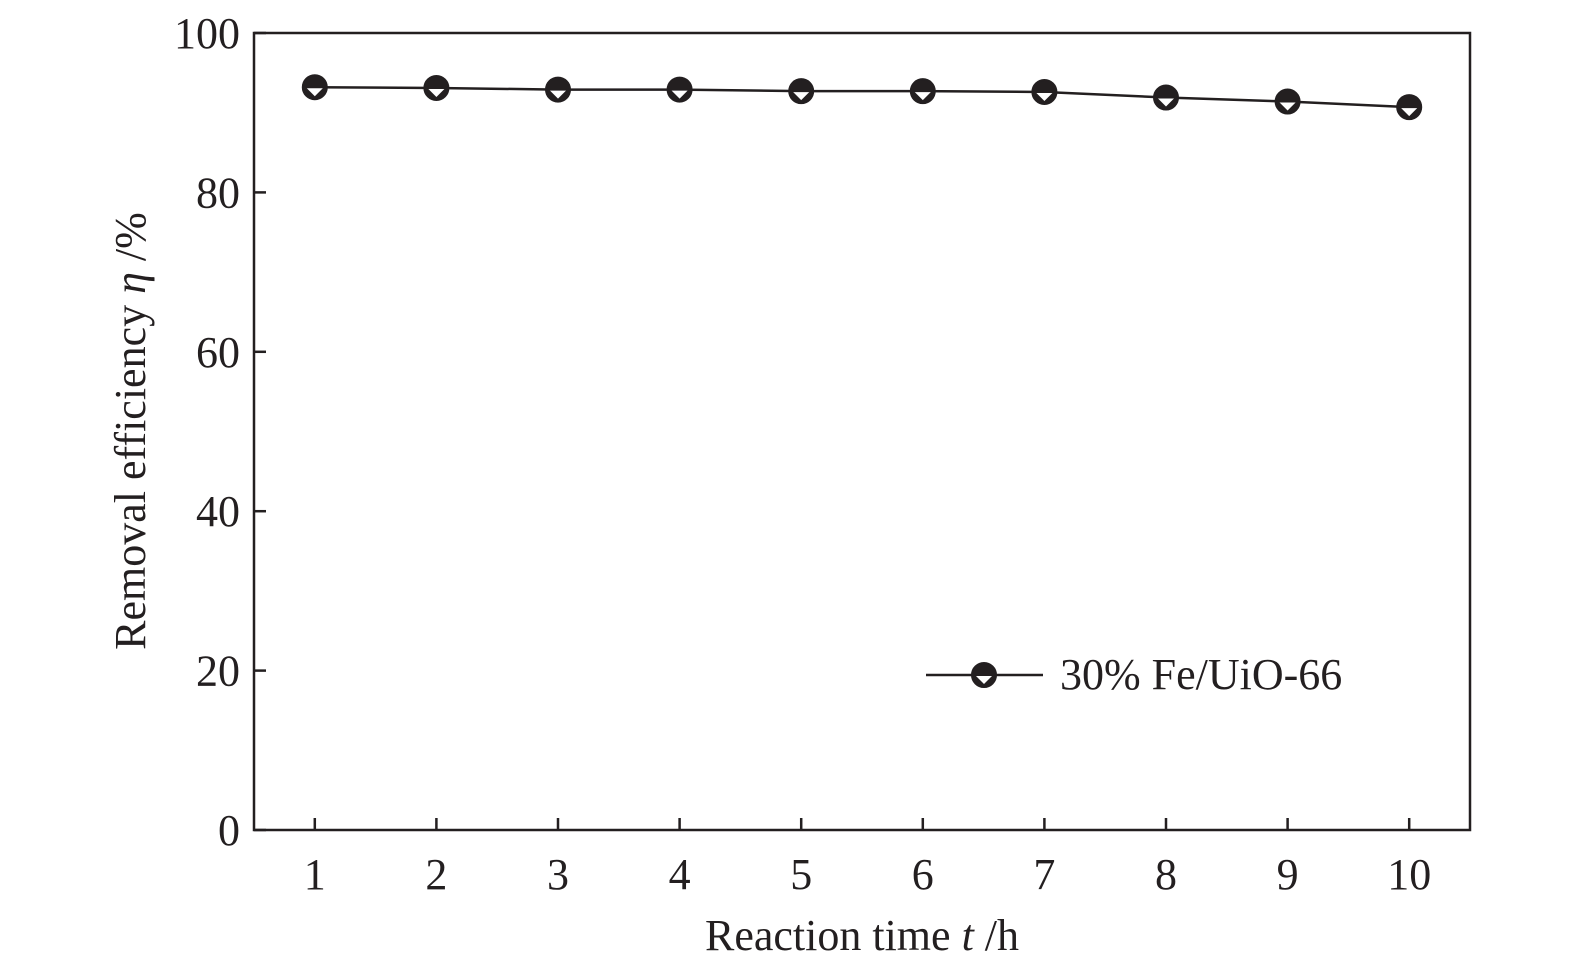 This screenshot has width=1575, height=974. I want to click on series-layer, so click(862, 97).